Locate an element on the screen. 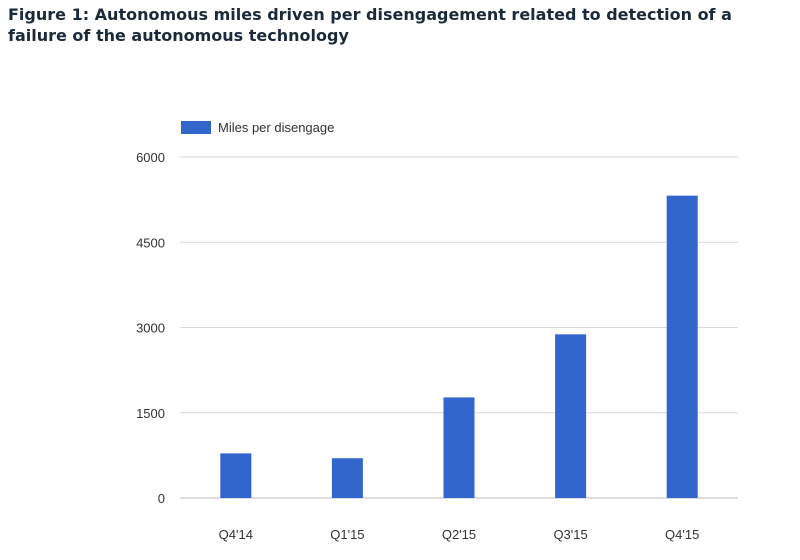 This screenshot has height=560, width=800. x-tick-label: Q4'14 is located at coordinates (236, 534).